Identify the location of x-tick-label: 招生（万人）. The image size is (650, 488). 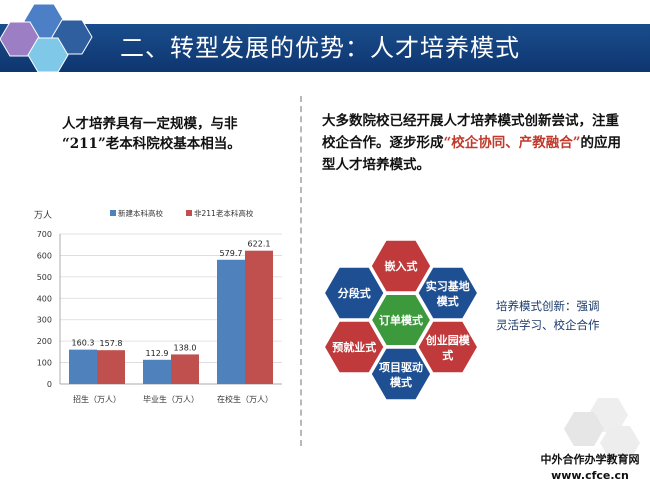
(97, 399).